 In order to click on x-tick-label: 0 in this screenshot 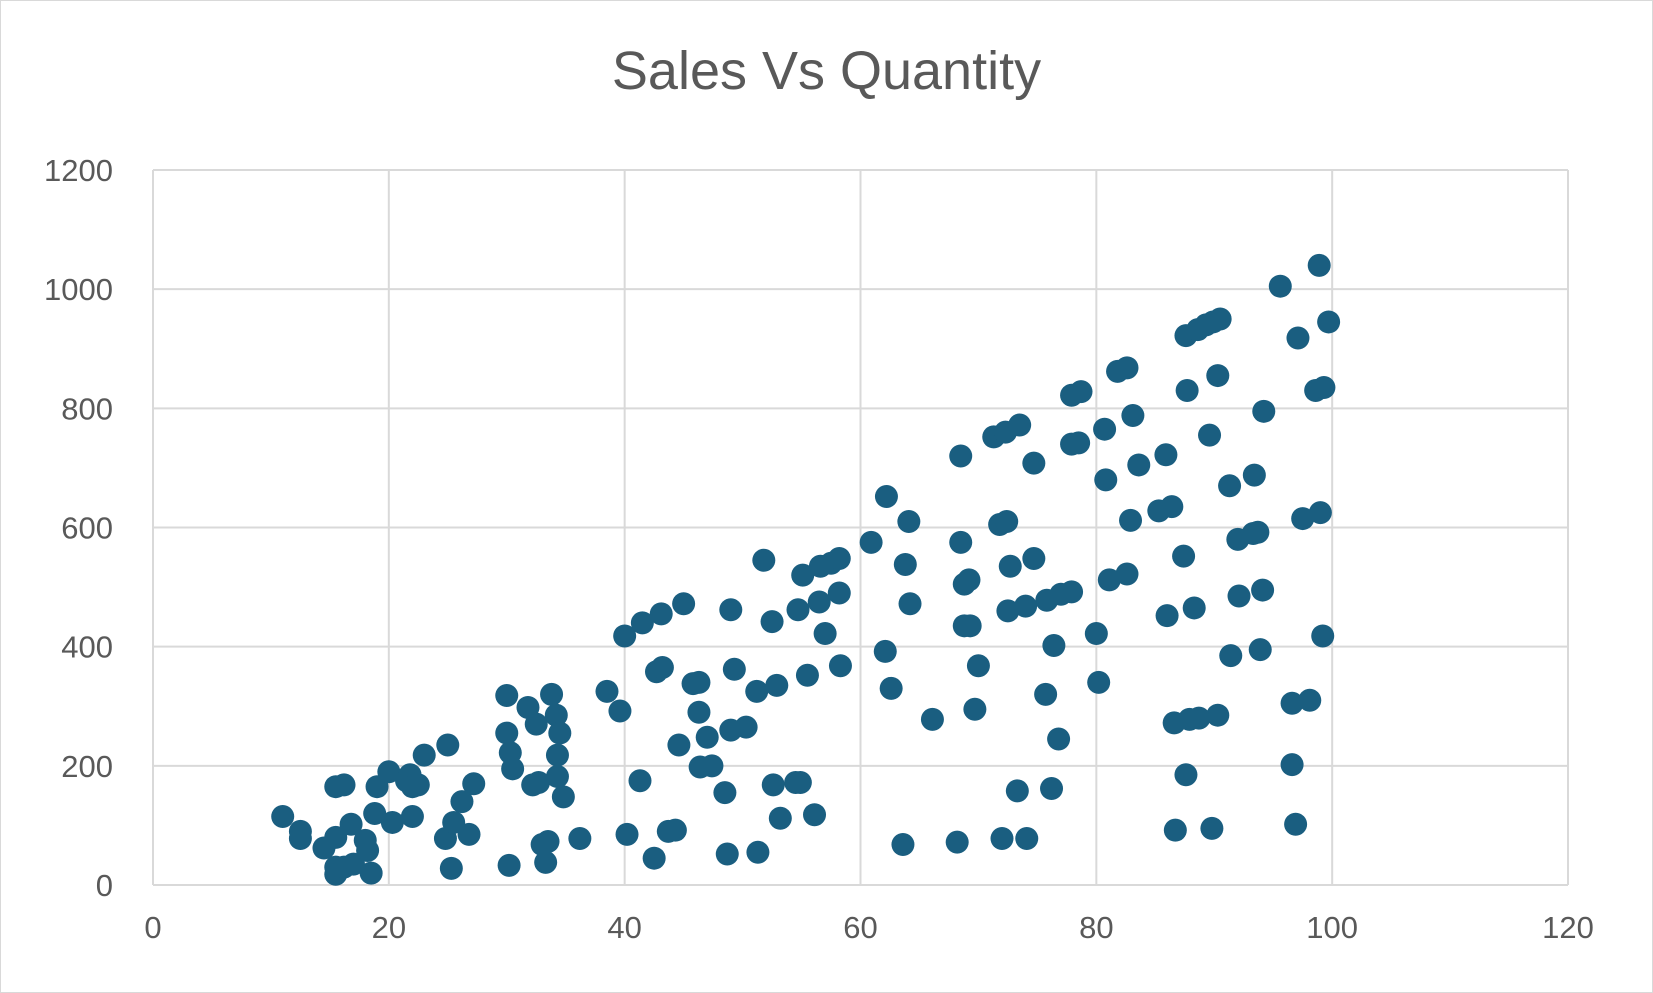, I will do `click(152, 927)`.